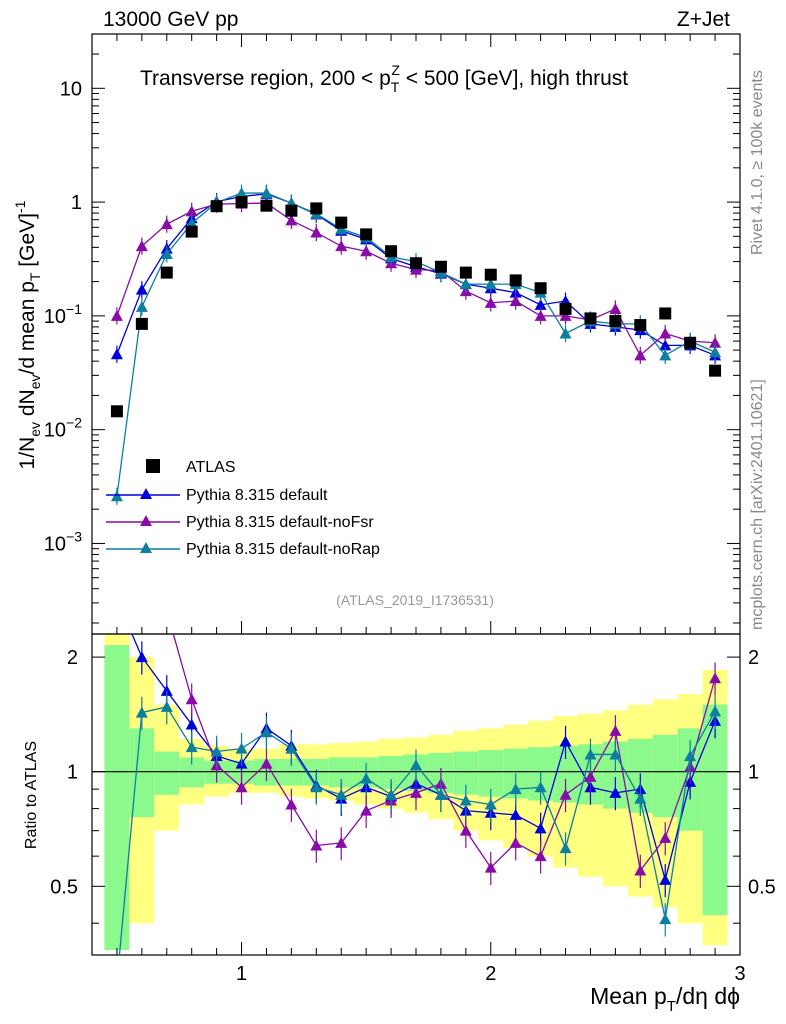 Image resolution: width=786 pixels, height=1024 pixels. Describe the element at coordinates (63, 428) in the screenshot. I see `y-tick-label: 10⁻²` at that location.